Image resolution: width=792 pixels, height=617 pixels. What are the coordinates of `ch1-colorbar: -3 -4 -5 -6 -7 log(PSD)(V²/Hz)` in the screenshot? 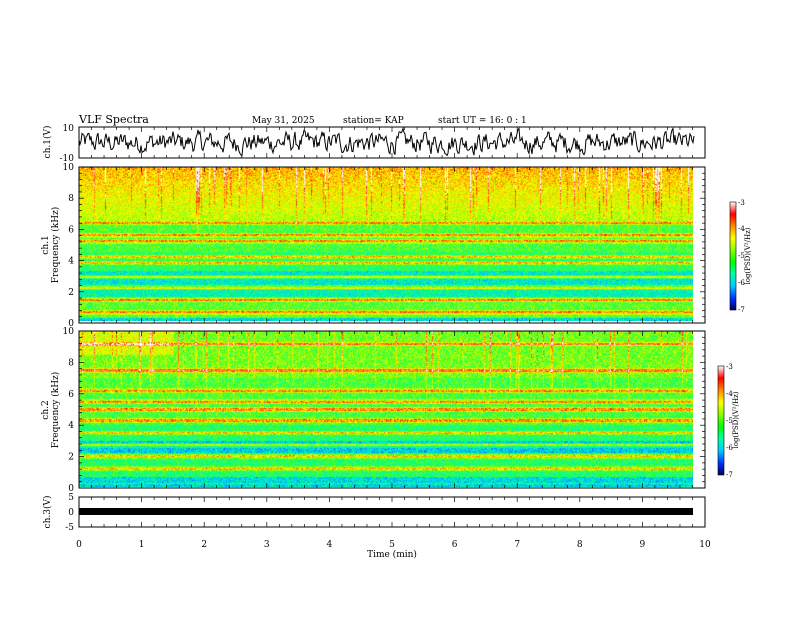 It's located at (740, 256).